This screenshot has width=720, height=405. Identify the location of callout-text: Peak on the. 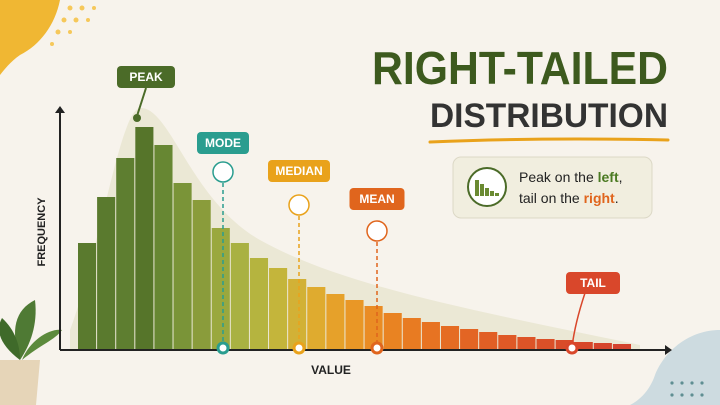
(558, 177).